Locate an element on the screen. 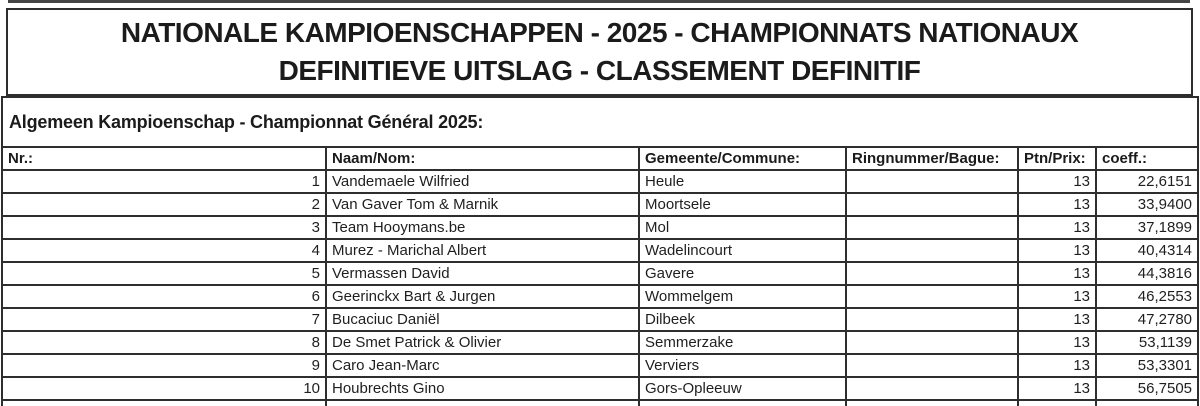 The height and width of the screenshot is (406, 1200). col-header-ring: Ringnummer/Bague: is located at coordinates (932, 158).